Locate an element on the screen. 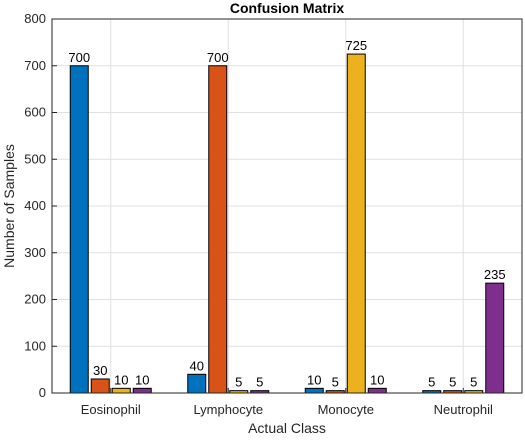 The width and height of the screenshot is (525, 447). x-tick-label: Neutrophil is located at coordinates (463, 409).